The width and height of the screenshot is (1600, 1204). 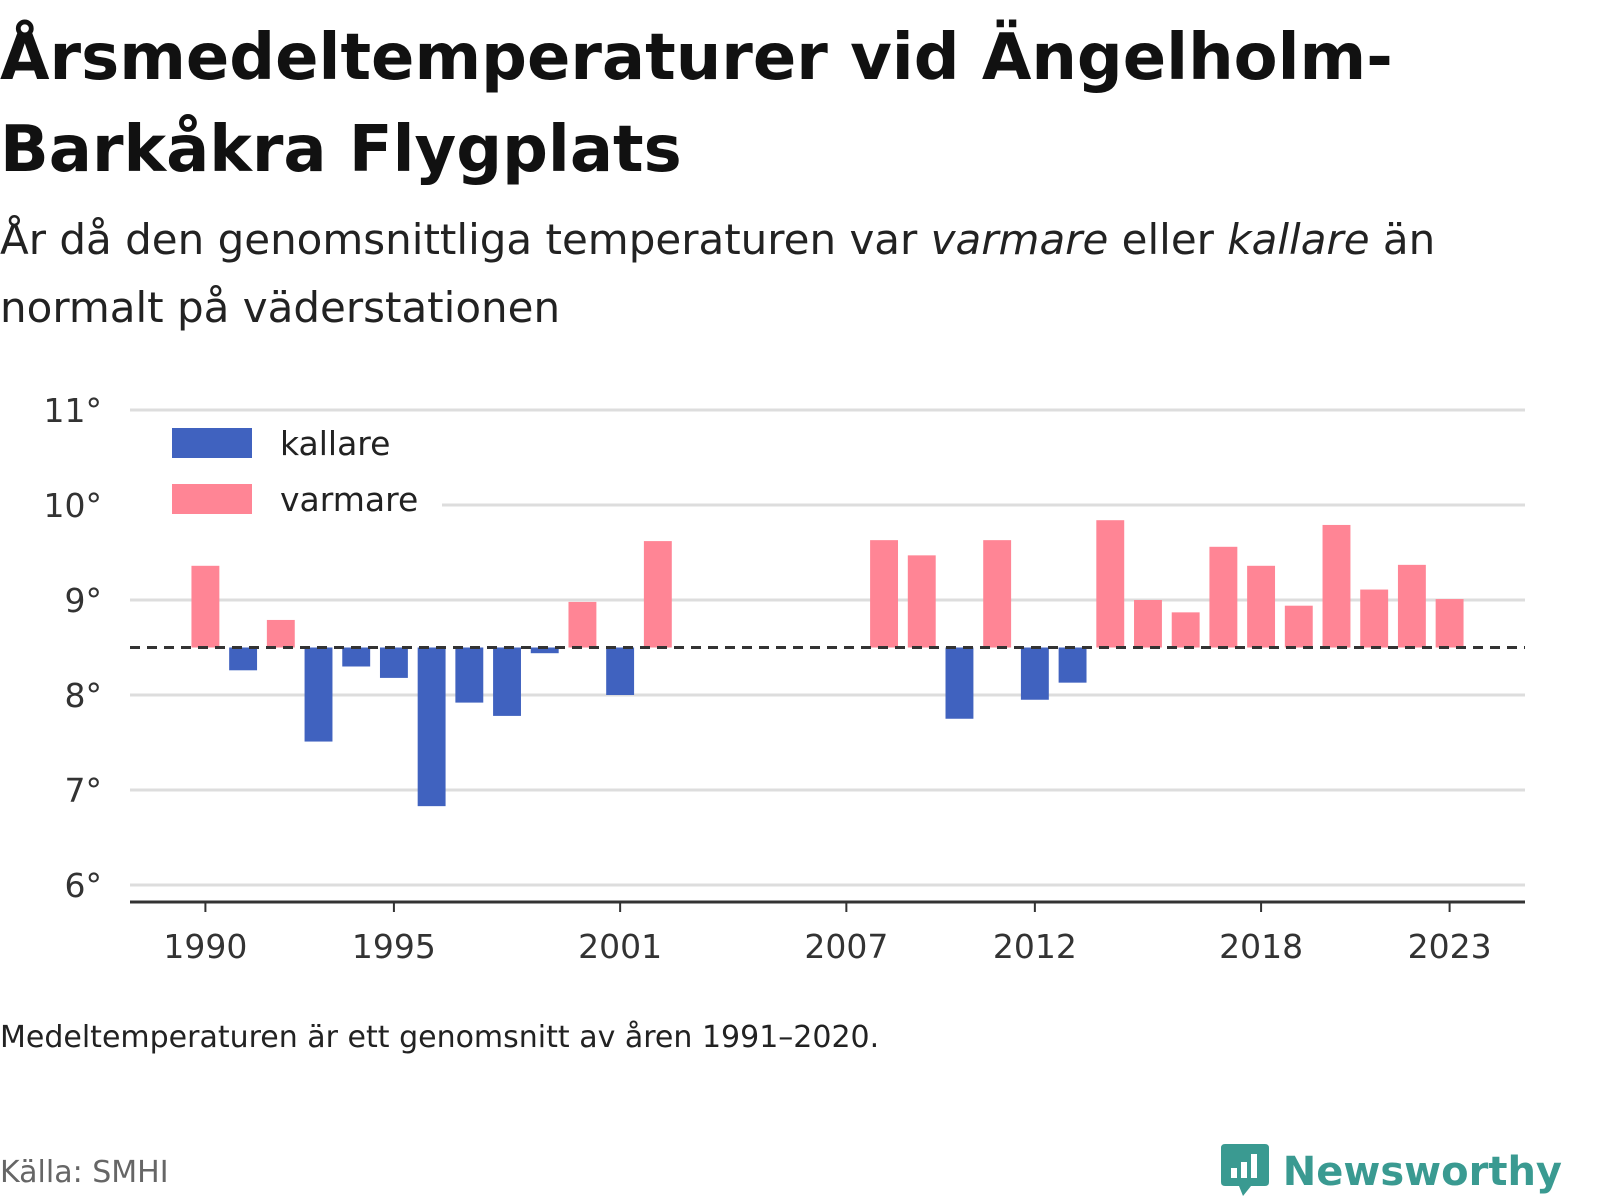 What do you see at coordinates (212, 499) in the screenshot?
I see `legend-swatch-varmare` at bounding box center [212, 499].